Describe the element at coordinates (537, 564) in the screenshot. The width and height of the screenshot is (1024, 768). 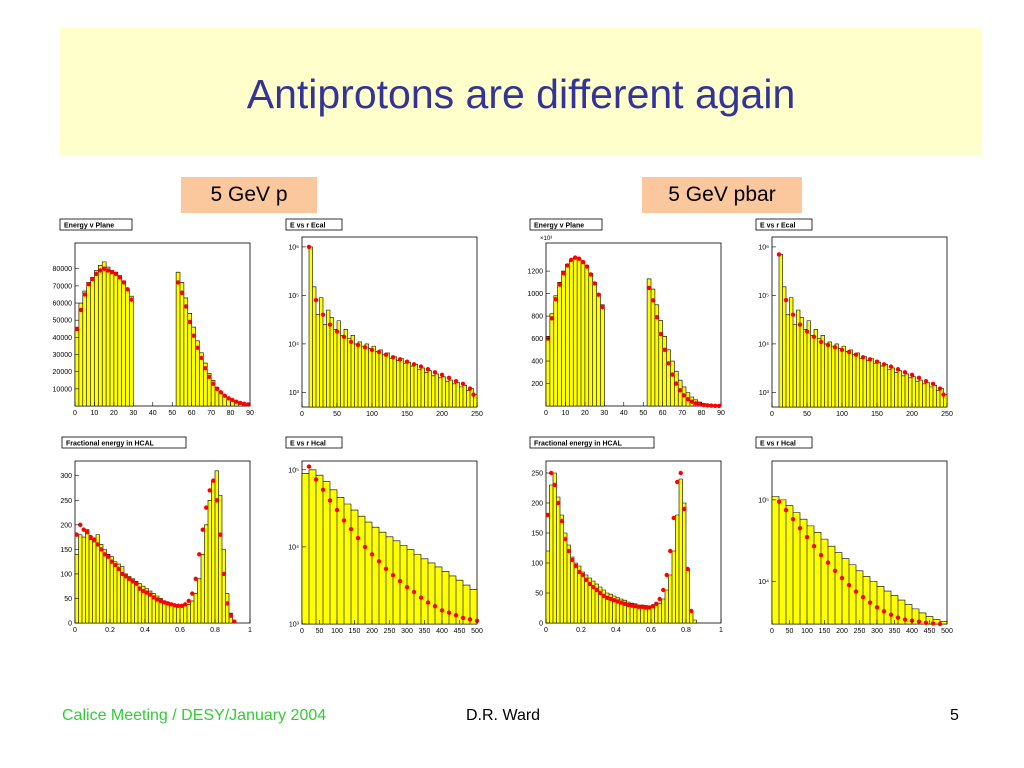
I see `y-tick-label: 100` at that location.